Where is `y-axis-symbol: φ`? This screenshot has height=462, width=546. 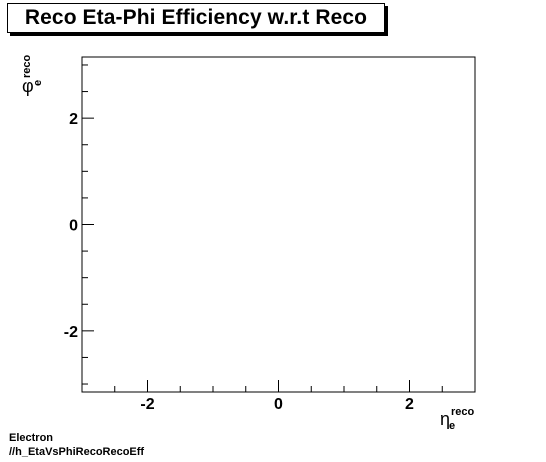
y-axis-symbol: φ is located at coordinates (28, 86).